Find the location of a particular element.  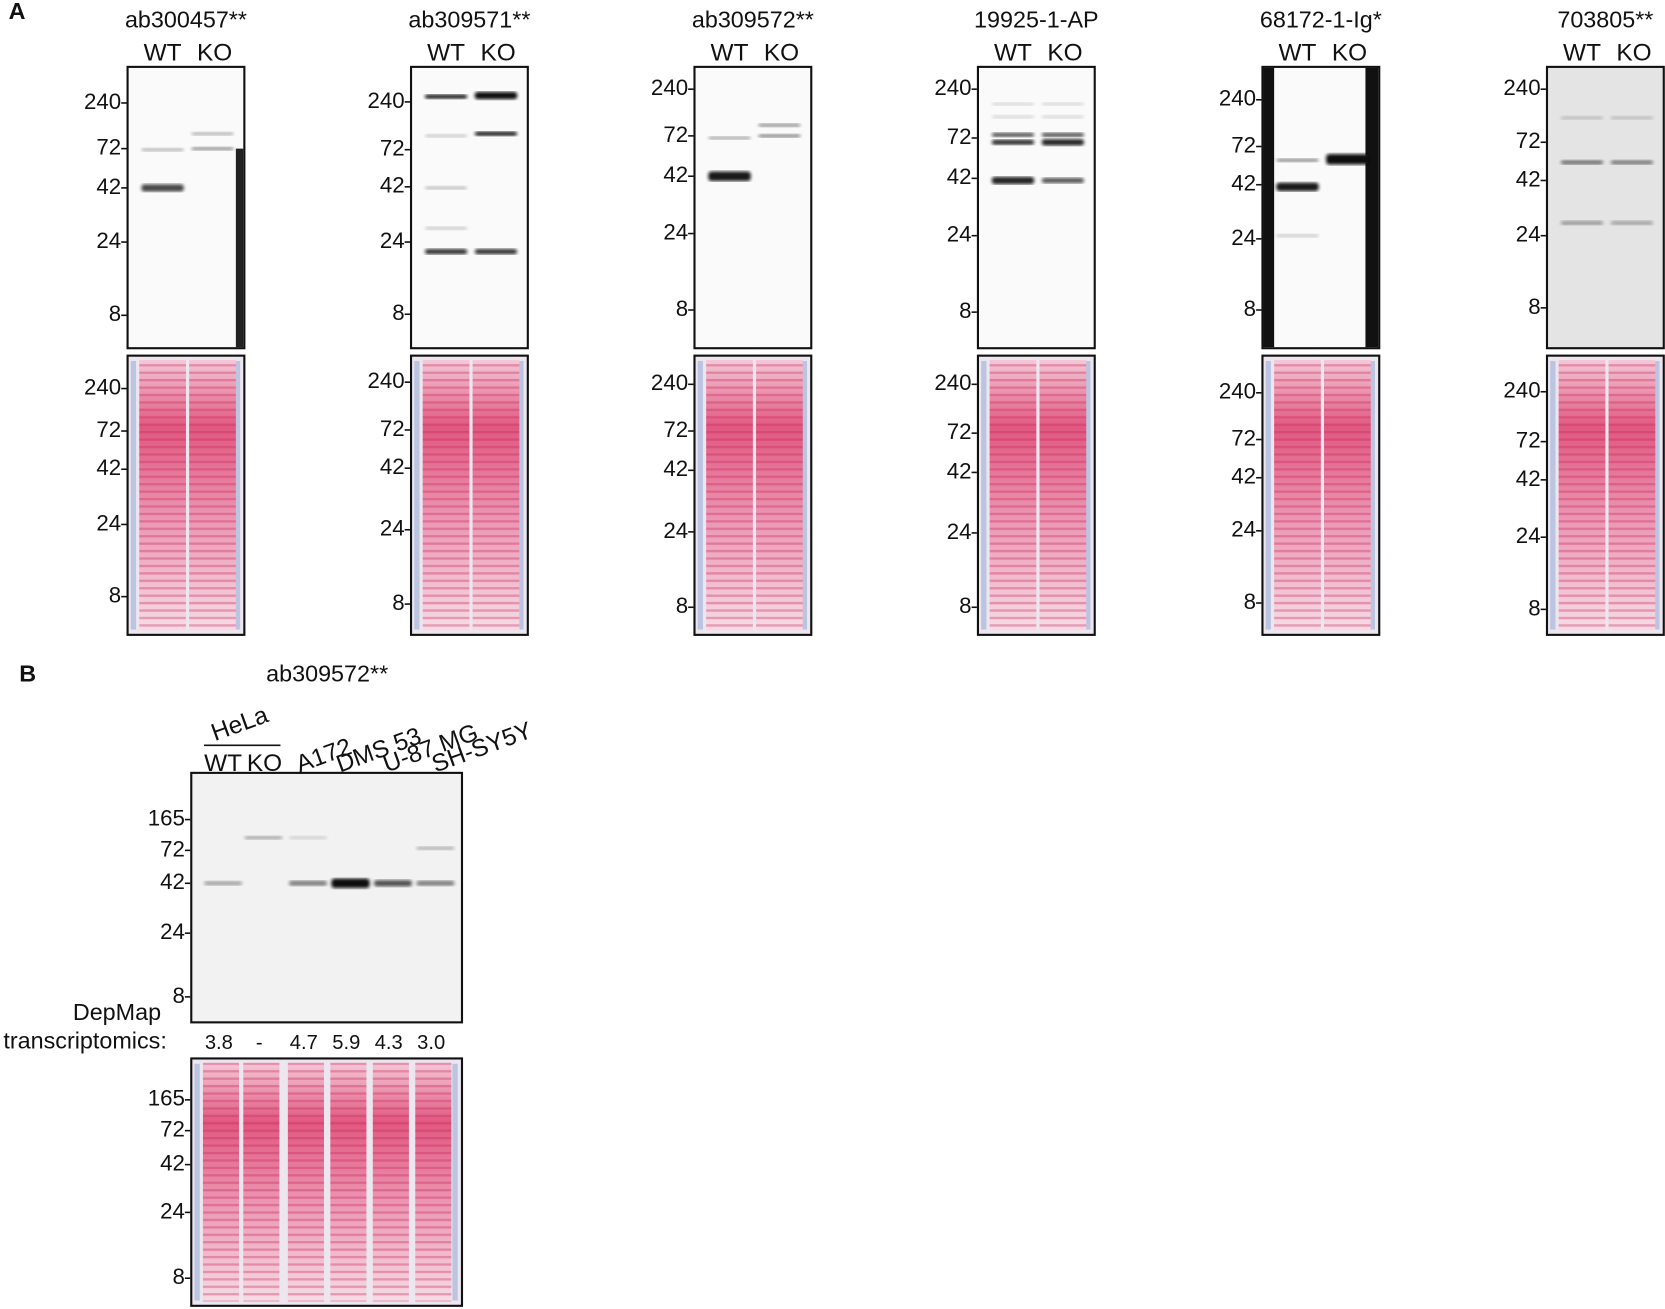

depmap-value: 5.9 is located at coordinates (346, 1043).